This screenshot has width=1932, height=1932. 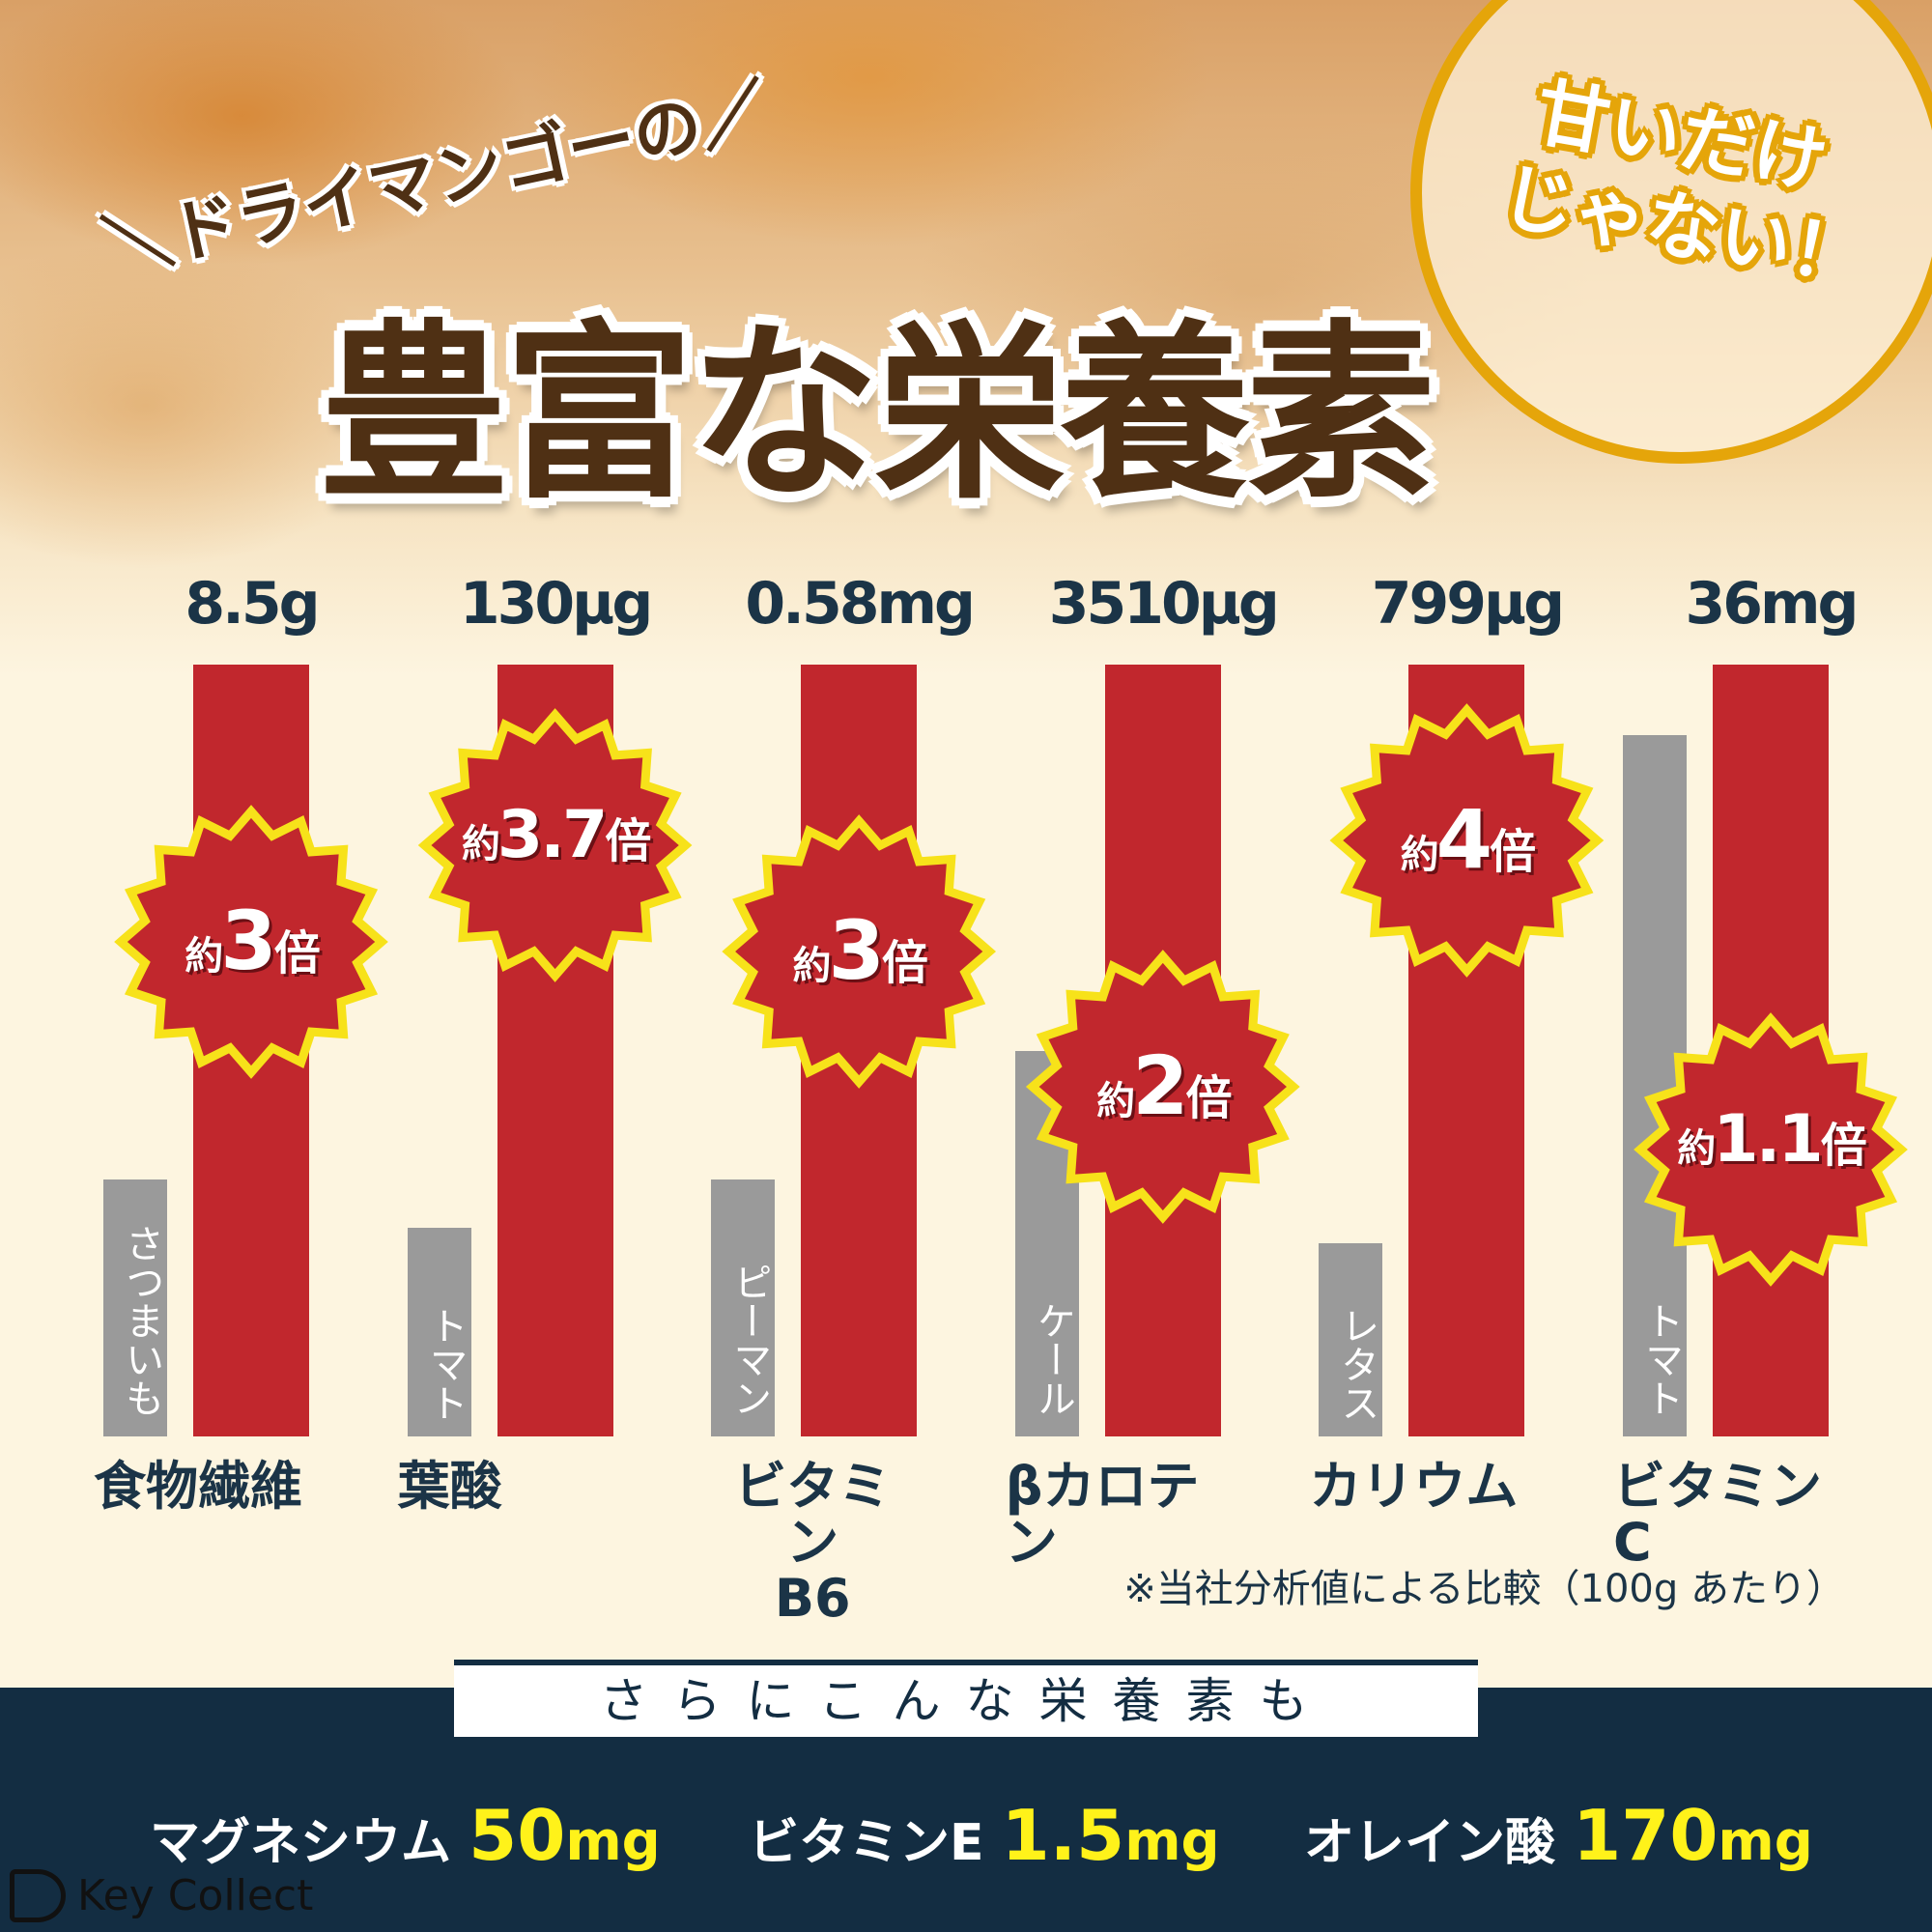 I want to click on category-label: βカロテン, so click(x=1112, y=1515).